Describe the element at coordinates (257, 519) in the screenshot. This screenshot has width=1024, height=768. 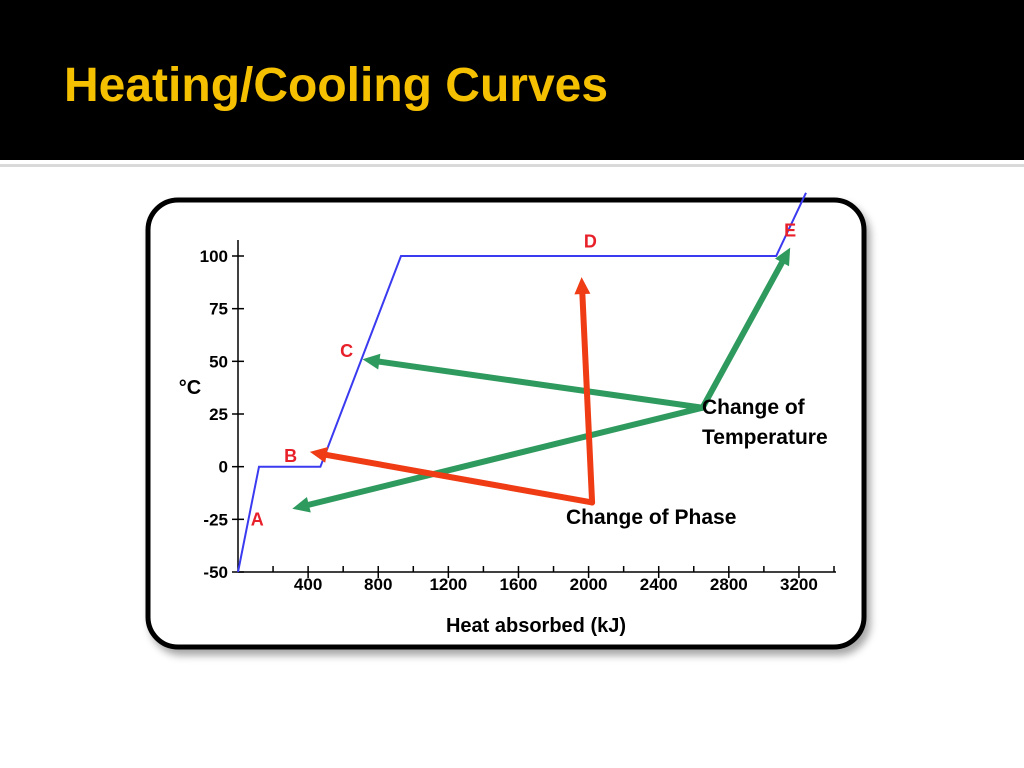
I see `point-label-a: A` at that location.